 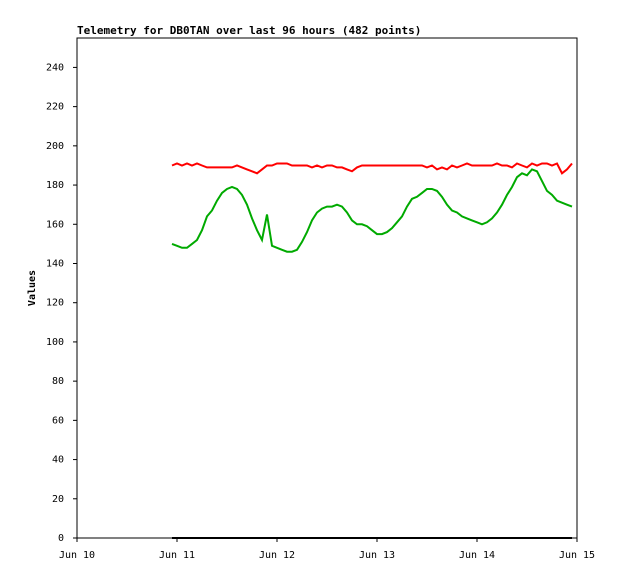 I want to click on y-tick-label: 80, so click(x=58, y=381).